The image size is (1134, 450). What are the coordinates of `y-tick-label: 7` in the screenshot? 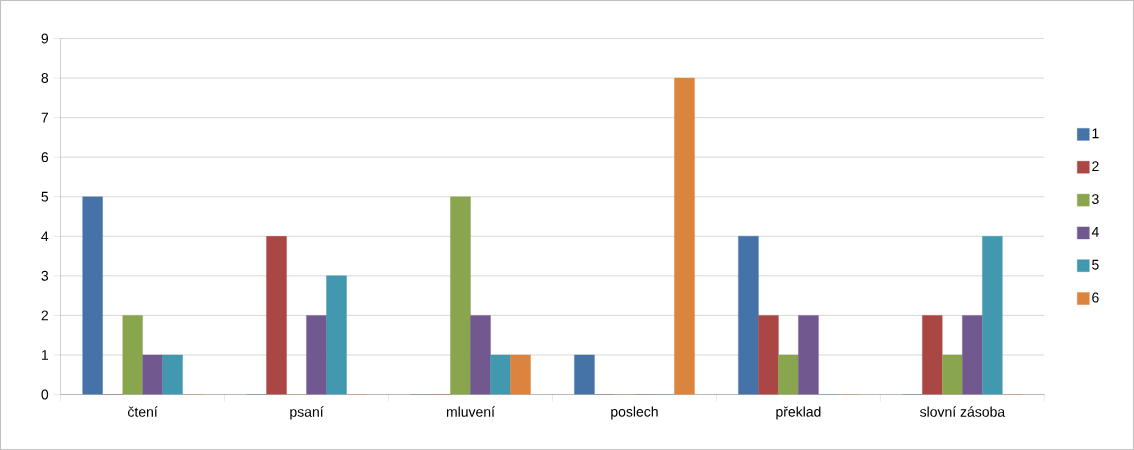 It's located at (44, 117).